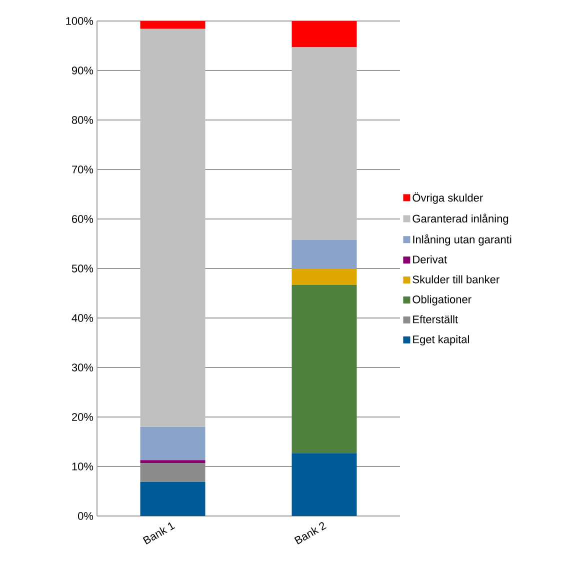  Describe the element at coordinates (83, 120) in the screenshot. I see `y-tick-label: 80%` at that location.